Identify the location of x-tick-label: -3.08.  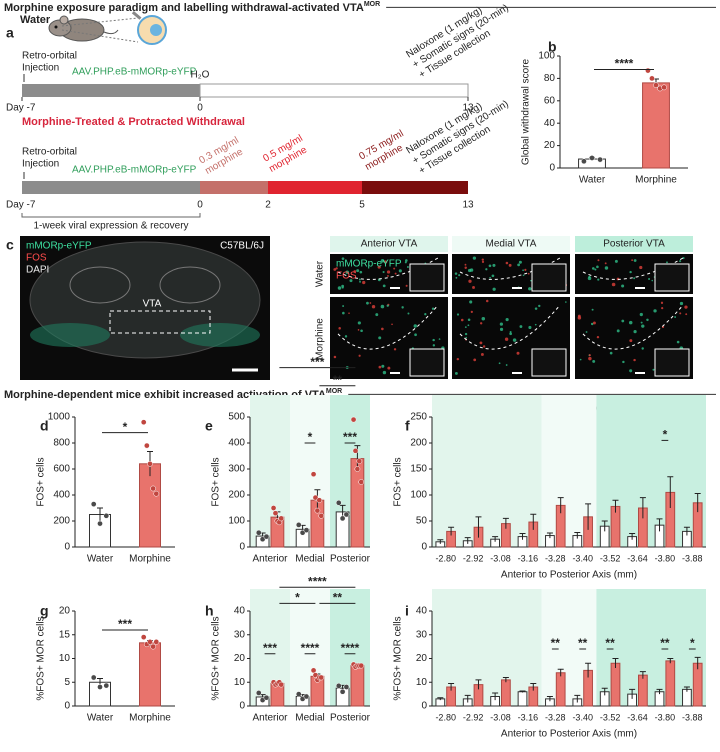
(500, 717).